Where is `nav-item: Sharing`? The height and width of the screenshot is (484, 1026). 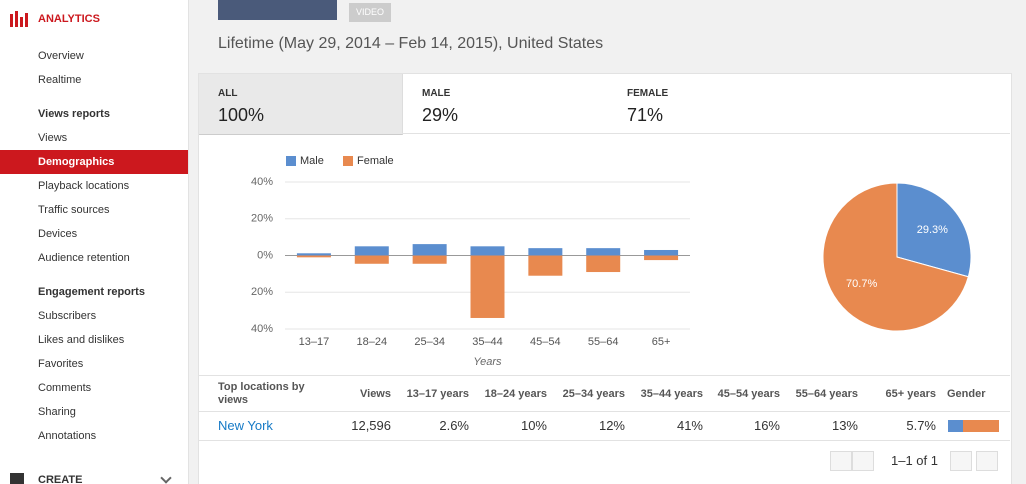 nav-item: Sharing is located at coordinates (57, 412).